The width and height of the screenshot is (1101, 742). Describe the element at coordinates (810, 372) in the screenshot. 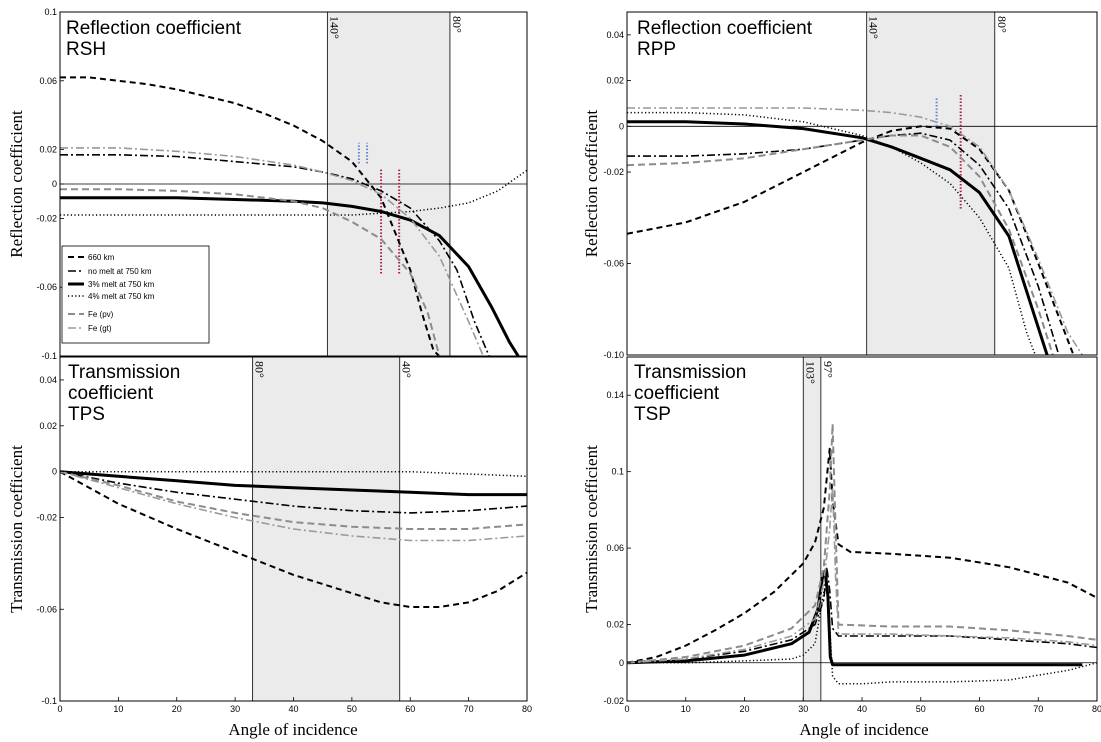

I see `band-label: 103°` at that location.